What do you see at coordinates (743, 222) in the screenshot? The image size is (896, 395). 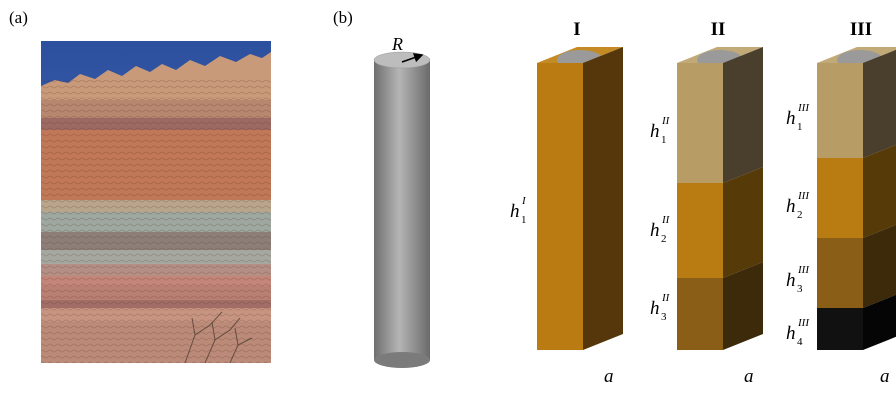 I see `column-II-layer-2-side` at bounding box center [743, 222].